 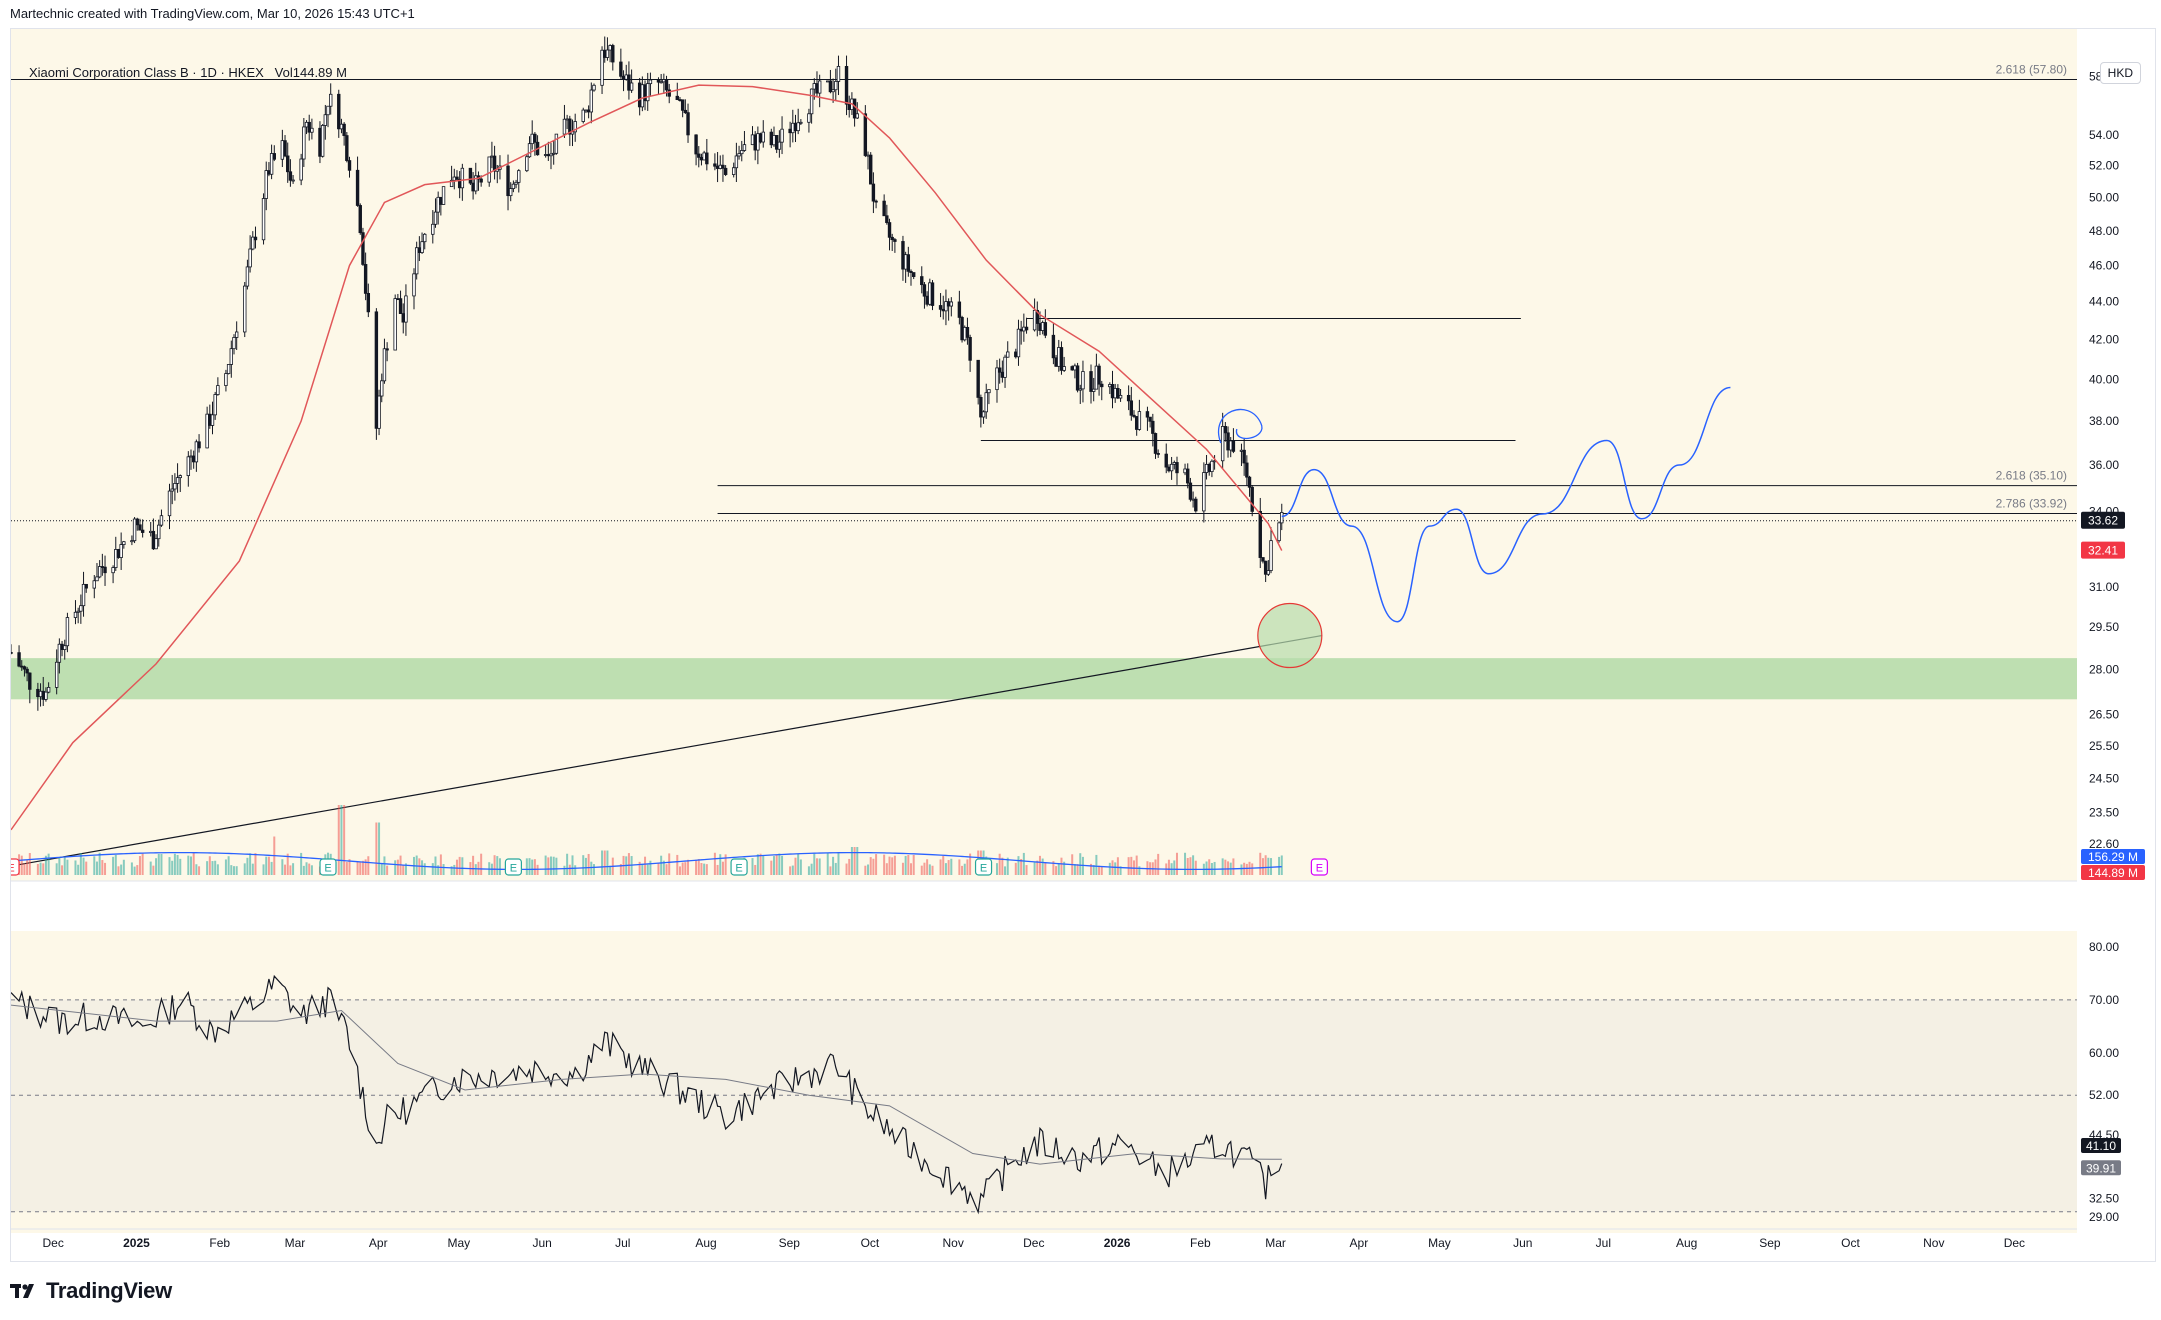 I want to click on time-axis-tick: Dec, so click(x=2014, y=1243).